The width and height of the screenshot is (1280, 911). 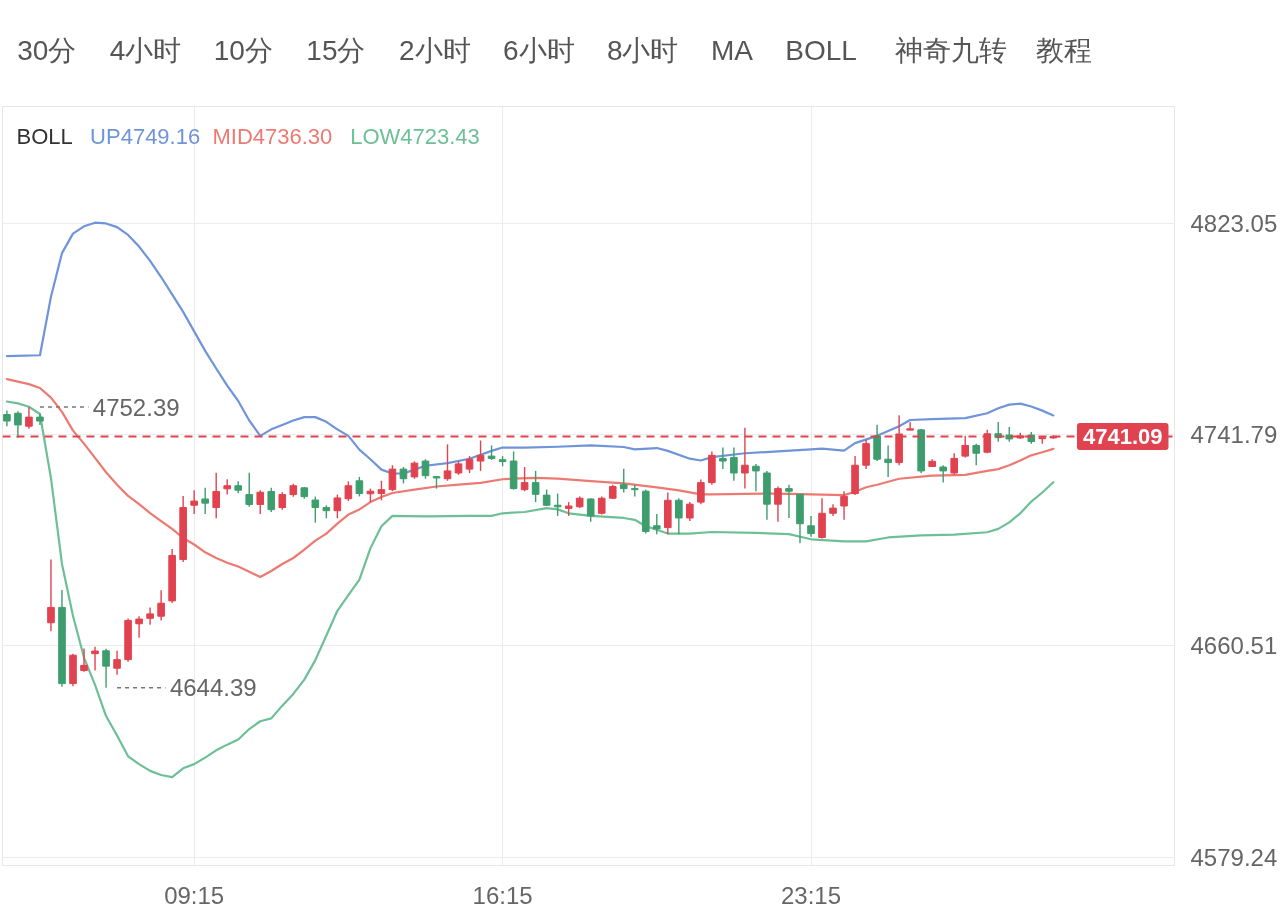 What do you see at coordinates (194, 895) in the screenshot?
I see `x-tick-label: 09:15` at bounding box center [194, 895].